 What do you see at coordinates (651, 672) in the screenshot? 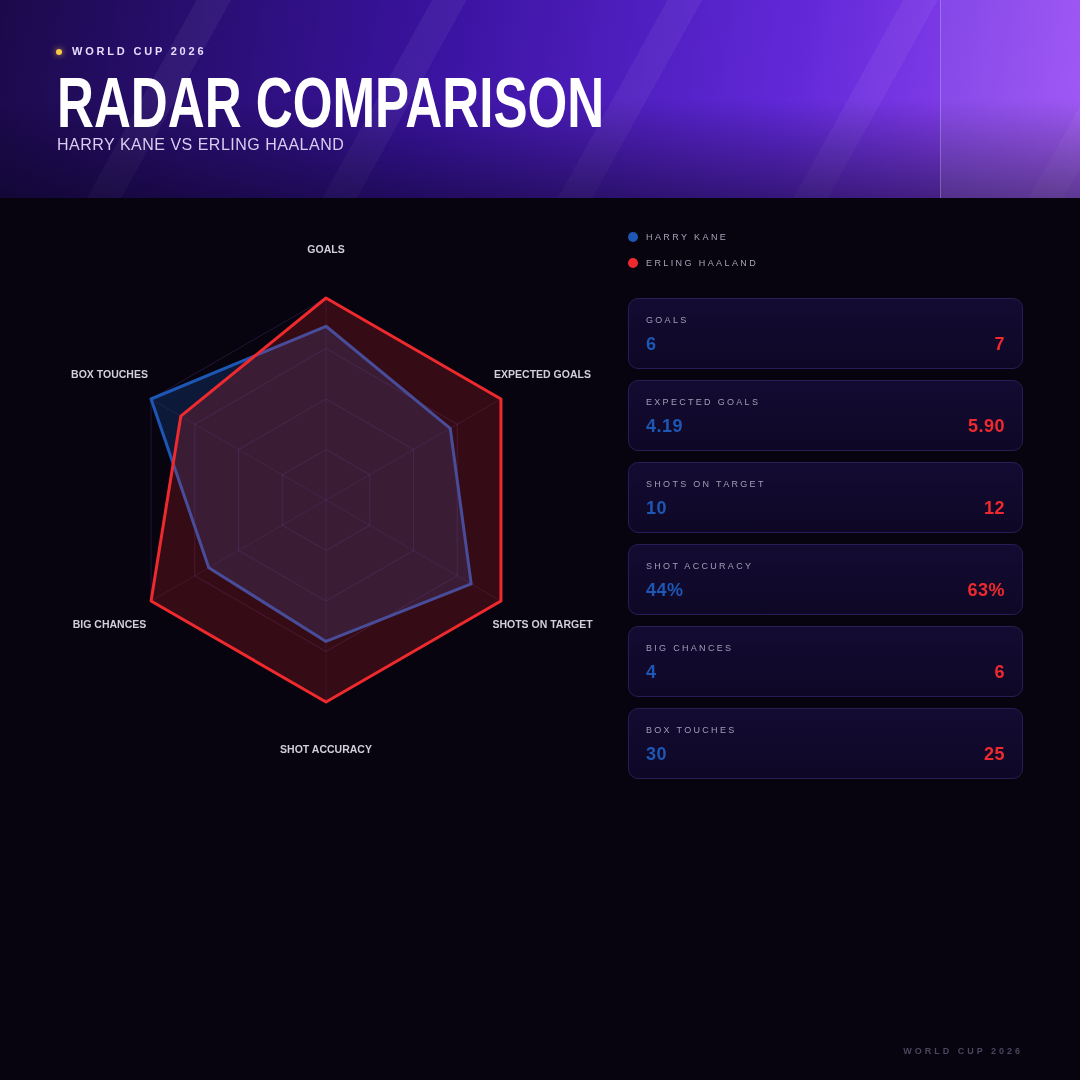
I see `data-label: 4` at bounding box center [651, 672].